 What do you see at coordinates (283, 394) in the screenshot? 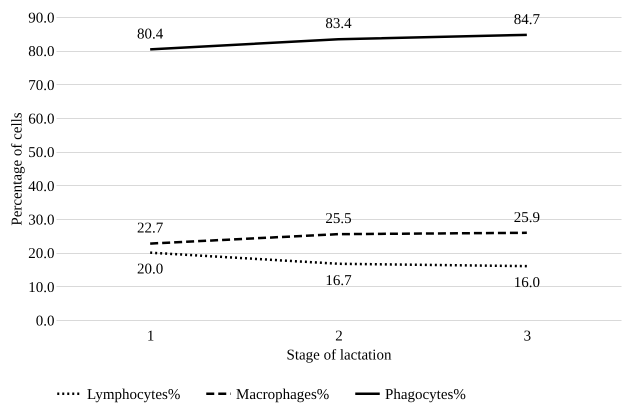
I see `legend-label: Macrophages%` at bounding box center [283, 394].